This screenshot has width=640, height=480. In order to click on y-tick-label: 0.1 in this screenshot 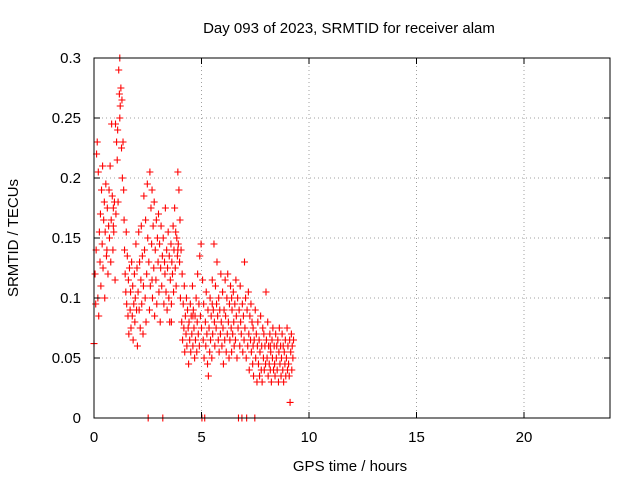, I will do `click(70, 298)`.